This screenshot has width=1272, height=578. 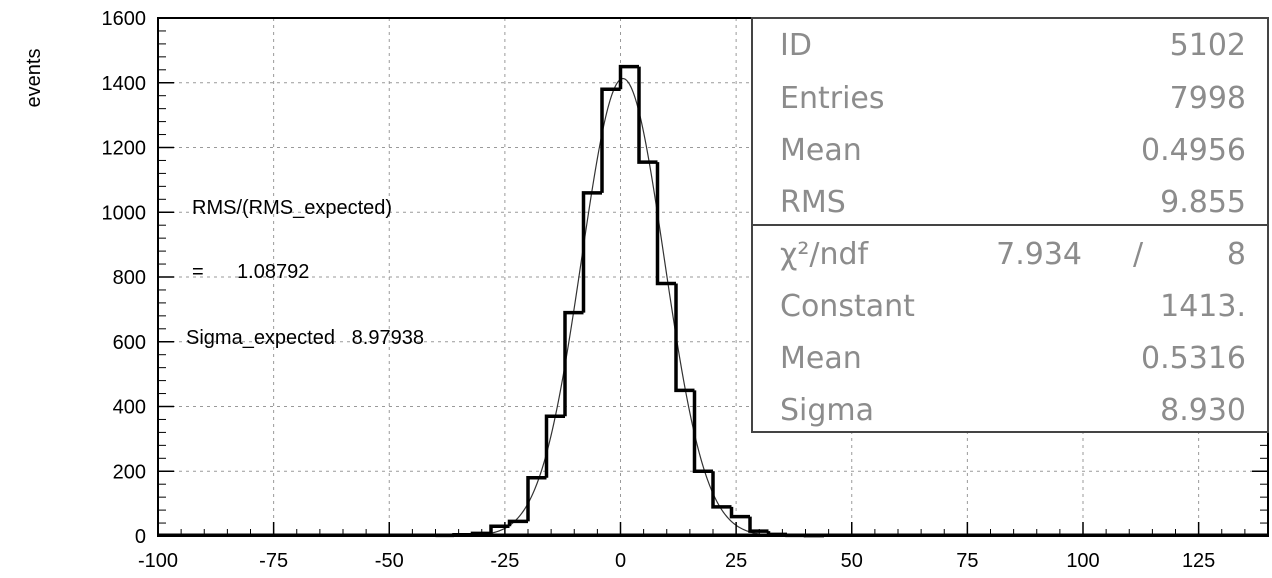 I want to click on x-tick-label: 100, so click(x=1082, y=561).